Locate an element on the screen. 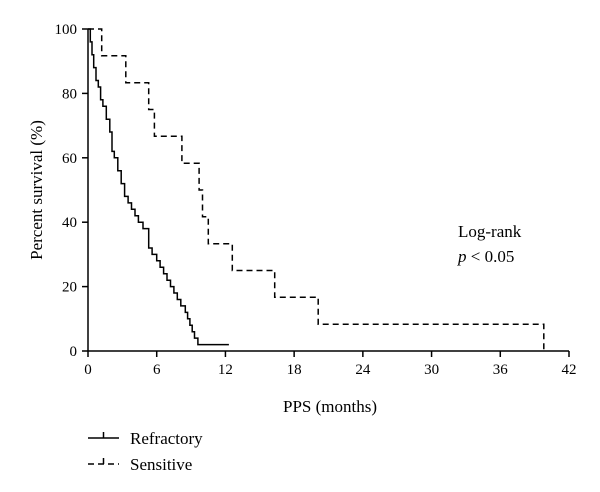 Image resolution: width=600 pixels, height=492 pixels. x-tick-label: 18 is located at coordinates (294, 370).